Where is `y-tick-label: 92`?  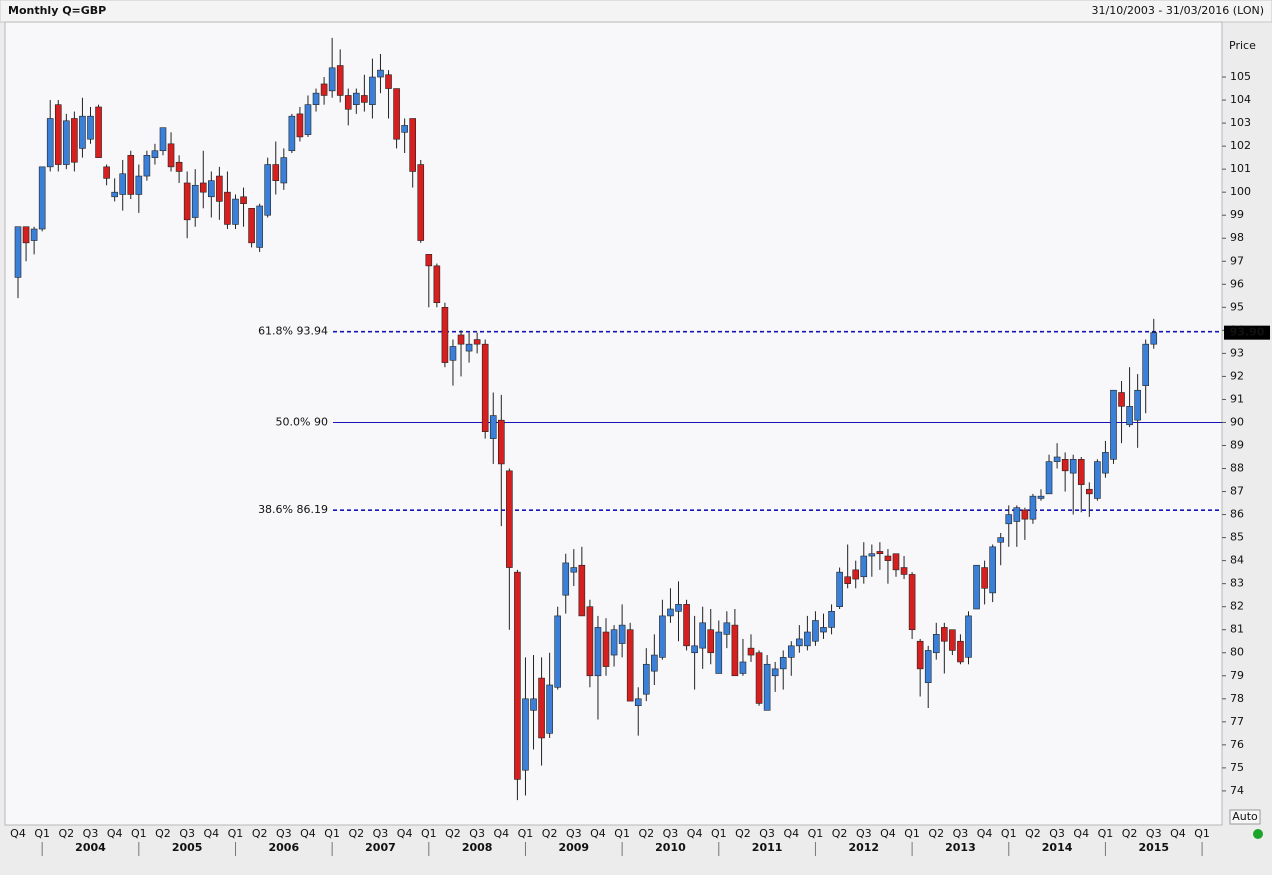 y-tick-label: 92 is located at coordinates (1237, 375).